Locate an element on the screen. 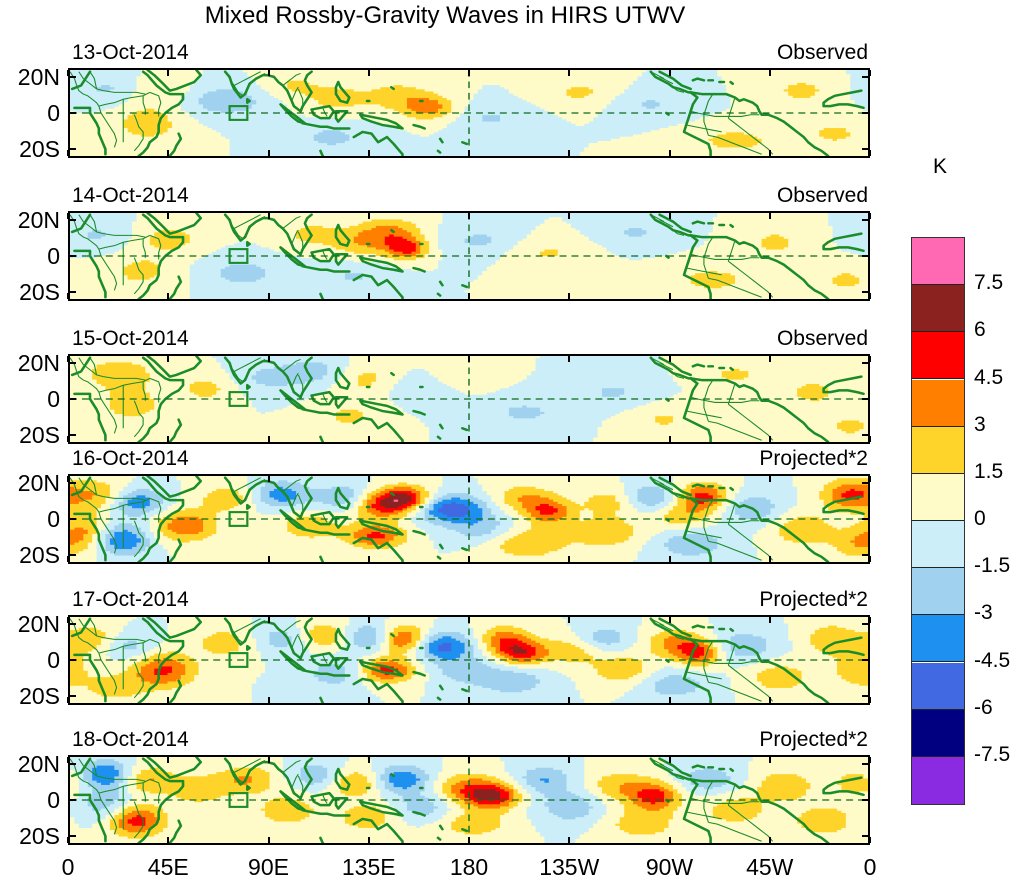 The image size is (1024, 890). panel-date-label: 13-Oct-2014 is located at coordinates (130, 52).